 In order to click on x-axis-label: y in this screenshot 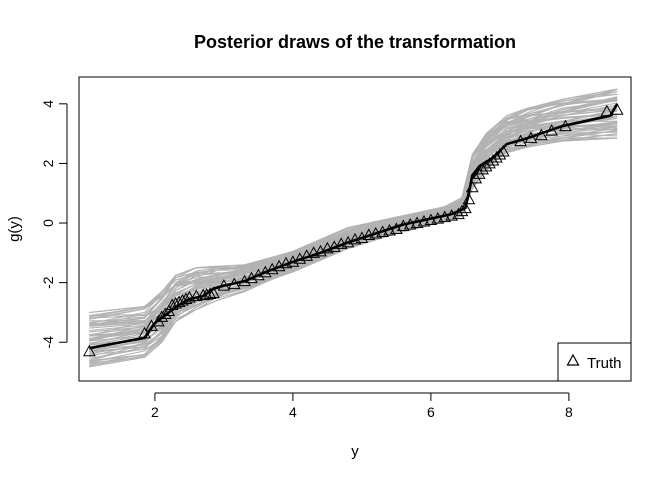, I will do `click(355, 451)`.